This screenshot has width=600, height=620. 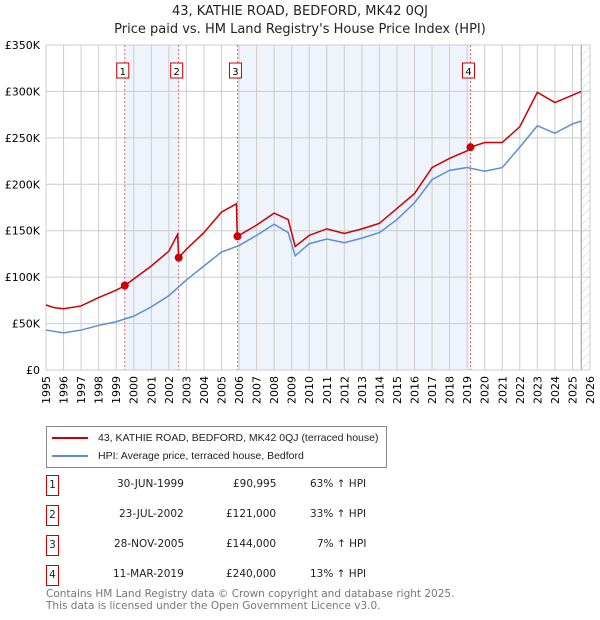 What do you see at coordinates (64, 390) in the screenshot?
I see `x-tick-label: 1996` at bounding box center [64, 390].